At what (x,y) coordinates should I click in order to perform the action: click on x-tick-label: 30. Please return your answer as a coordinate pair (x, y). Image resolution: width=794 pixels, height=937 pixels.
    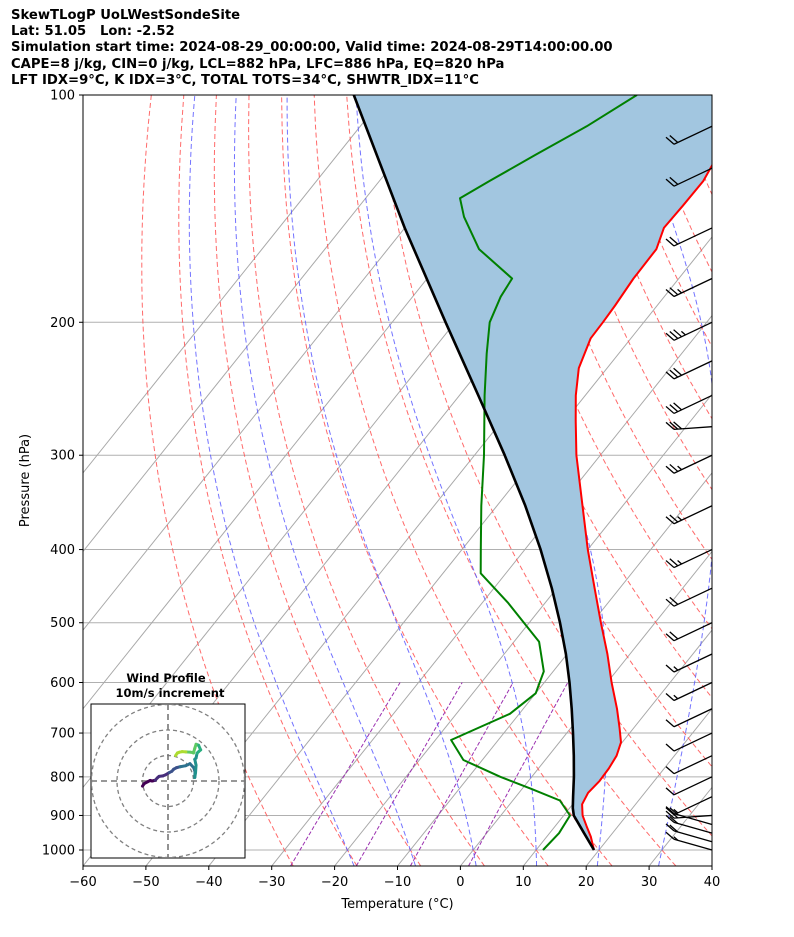
    Looking at the image, I should click on (649, 882).